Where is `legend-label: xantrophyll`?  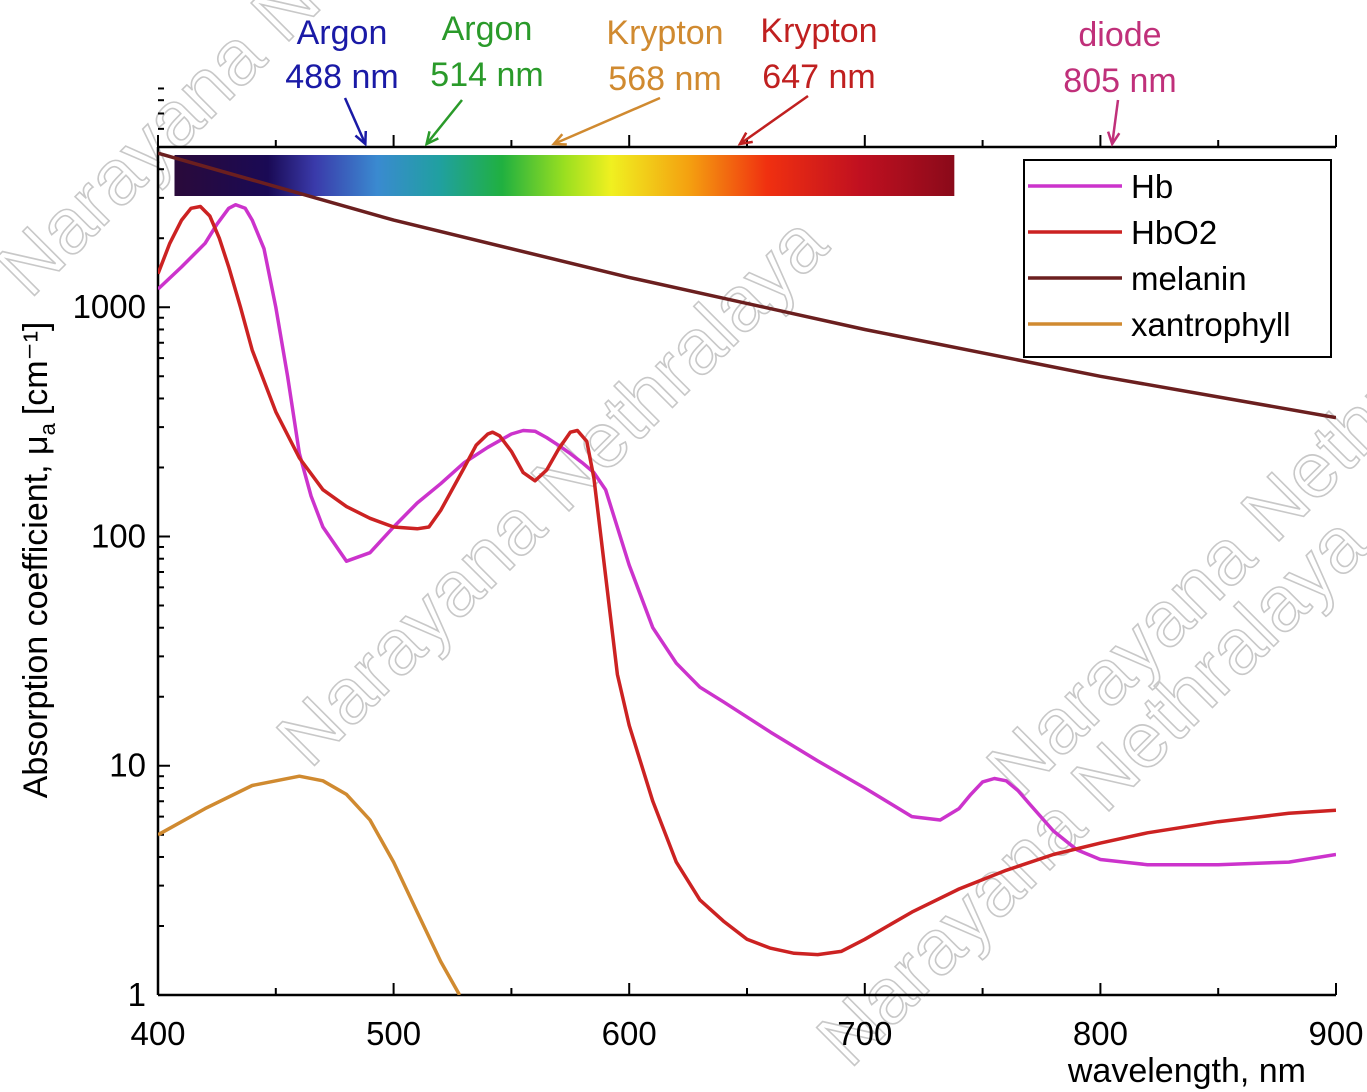
legend-label: xantrophyll is located at coordinates (1211, 324).